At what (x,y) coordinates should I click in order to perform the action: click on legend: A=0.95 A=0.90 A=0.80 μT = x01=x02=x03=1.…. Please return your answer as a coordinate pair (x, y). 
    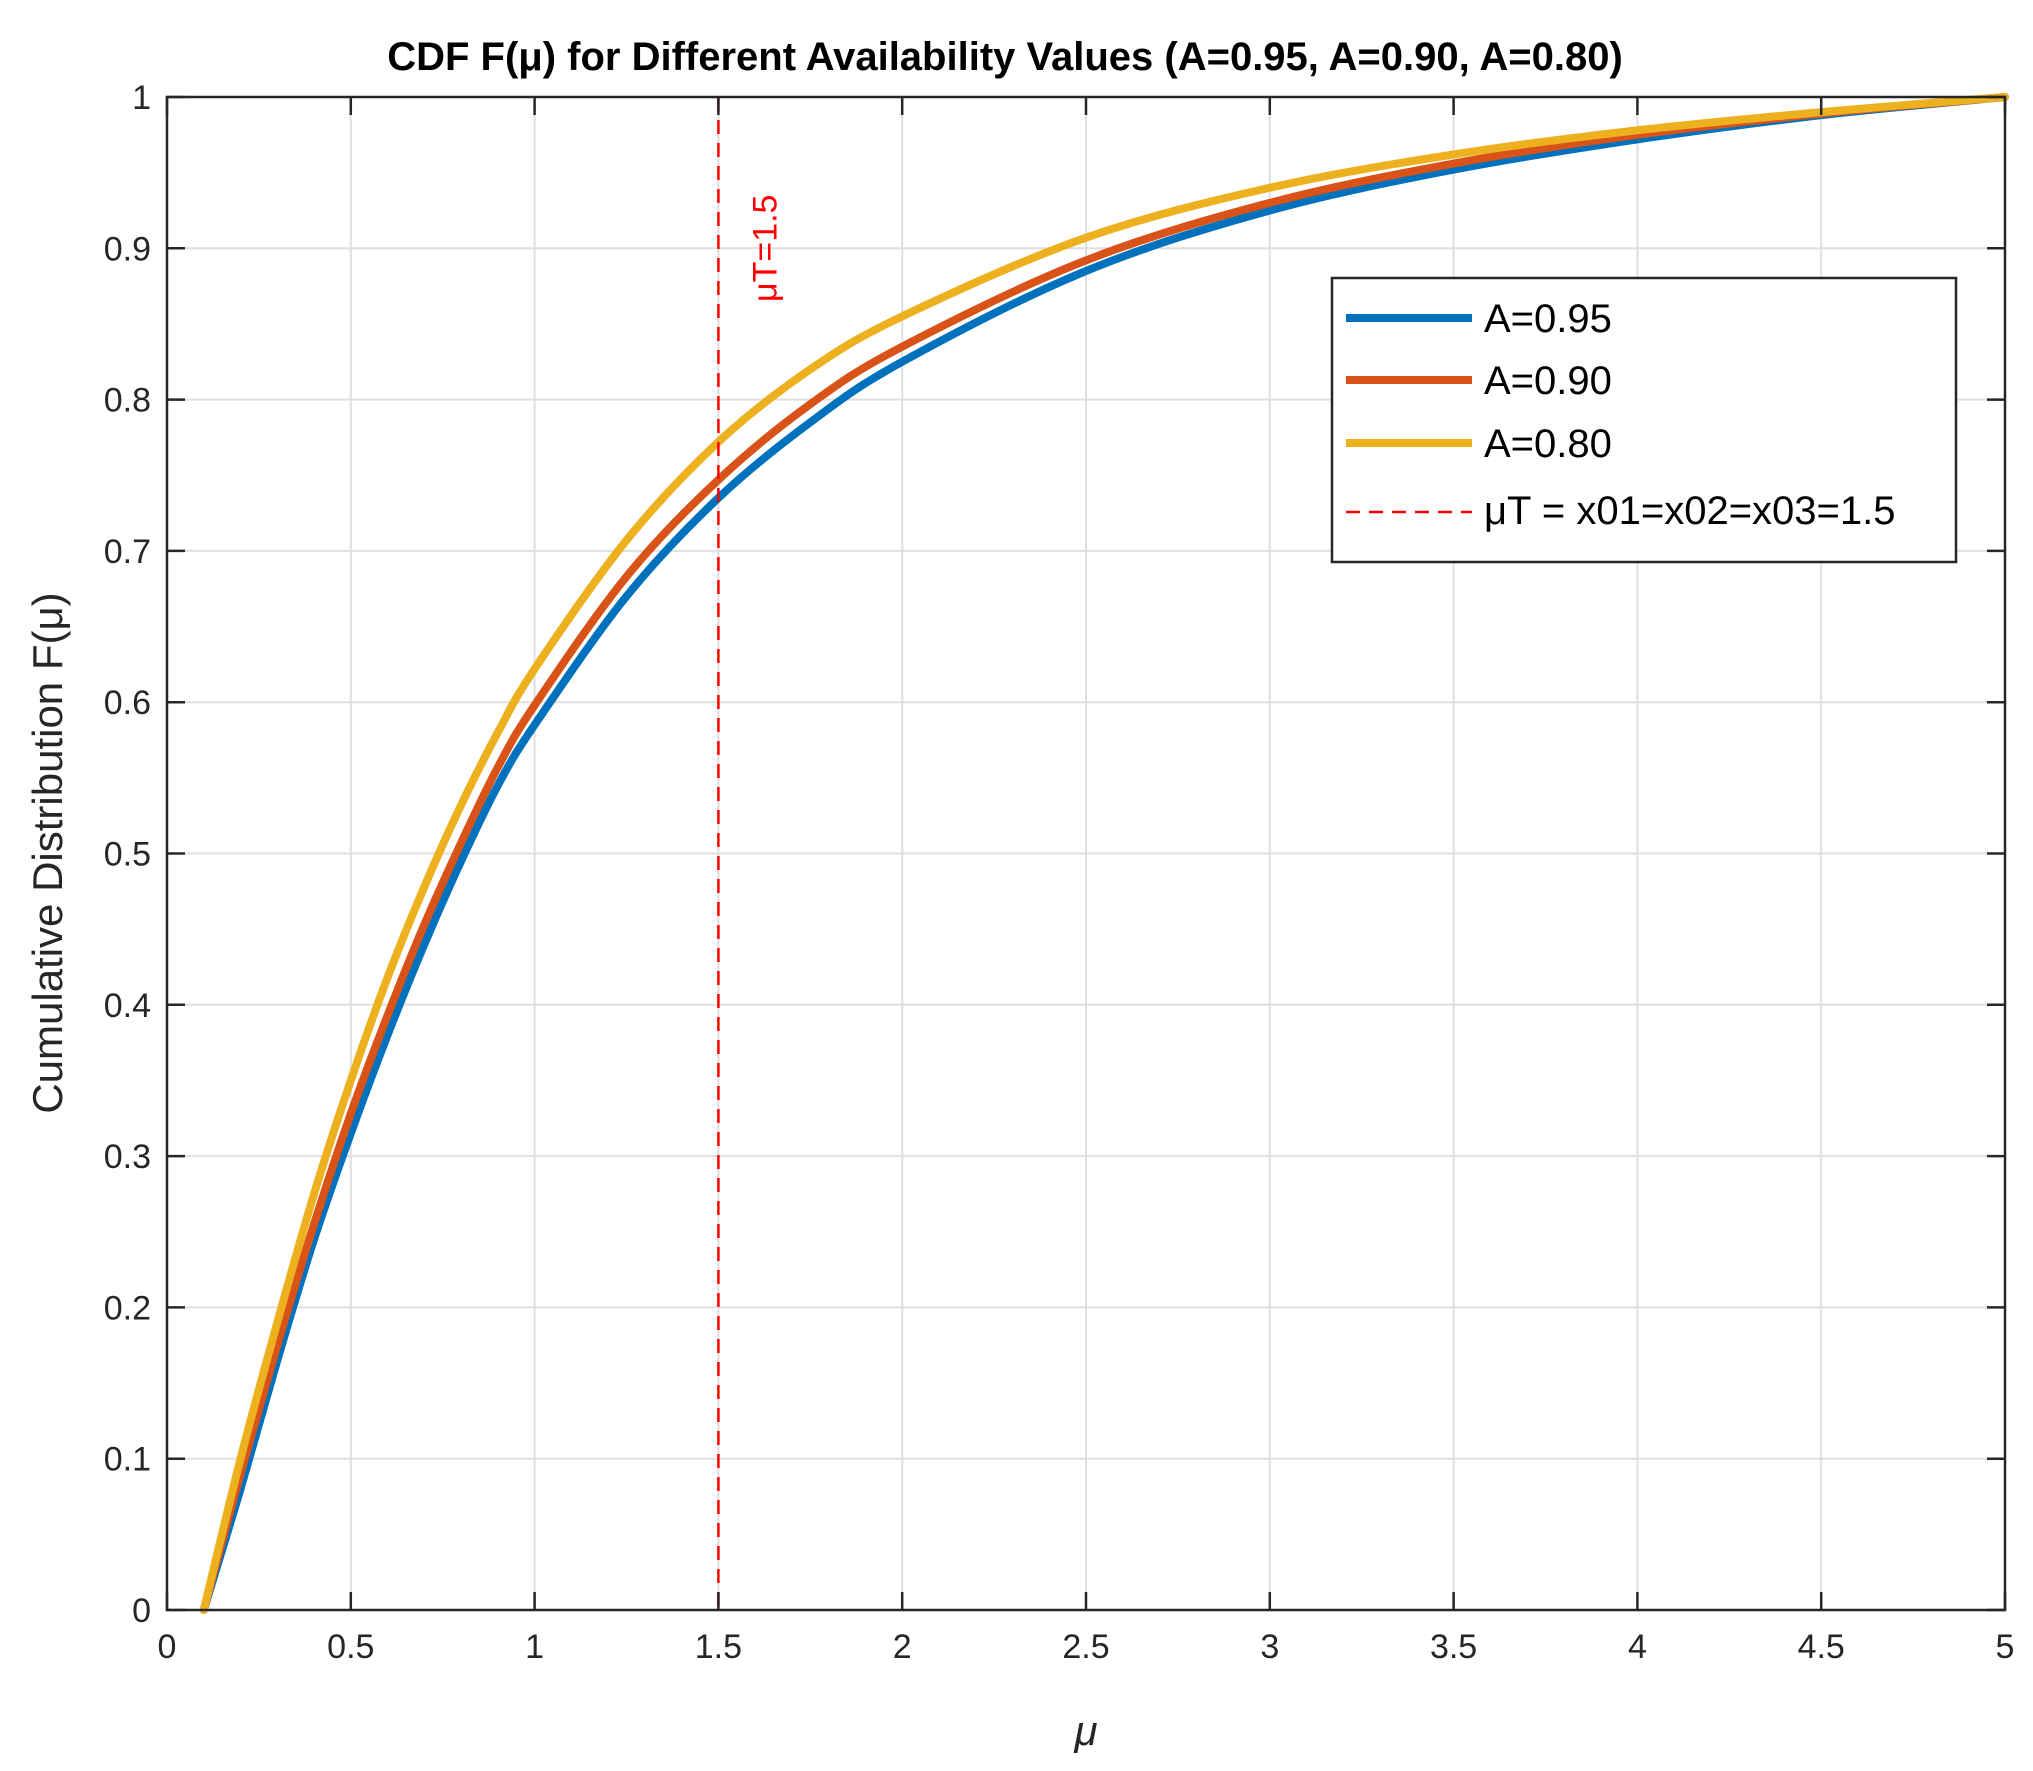
    Looking at the image, I should click on (1644, 420).